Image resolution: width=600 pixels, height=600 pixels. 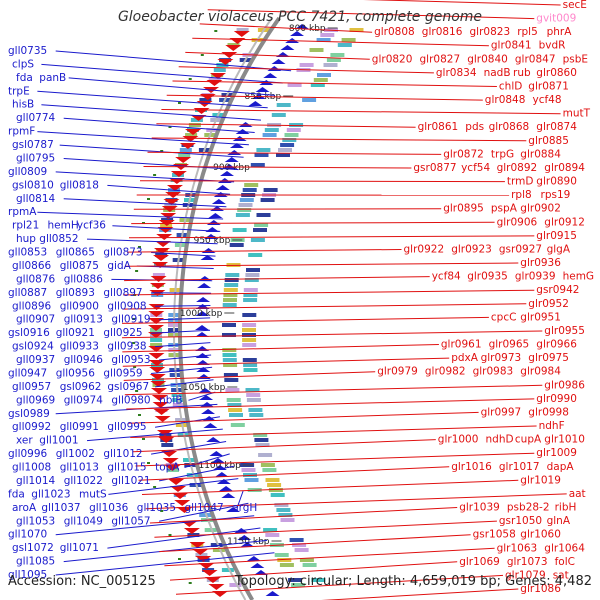 I want to click on gene-label-right: glnA, so click(x=559, y=521).